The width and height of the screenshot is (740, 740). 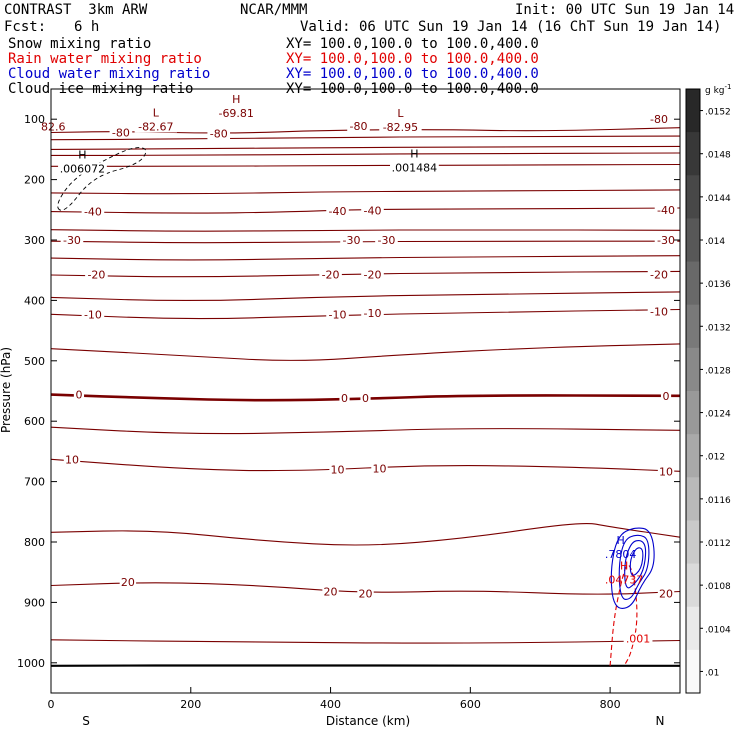 What do you see at coordinates (330, 274) in the screenshot?
I see `isotherm-label-10-1-bg` at bounding box center [330, 274].